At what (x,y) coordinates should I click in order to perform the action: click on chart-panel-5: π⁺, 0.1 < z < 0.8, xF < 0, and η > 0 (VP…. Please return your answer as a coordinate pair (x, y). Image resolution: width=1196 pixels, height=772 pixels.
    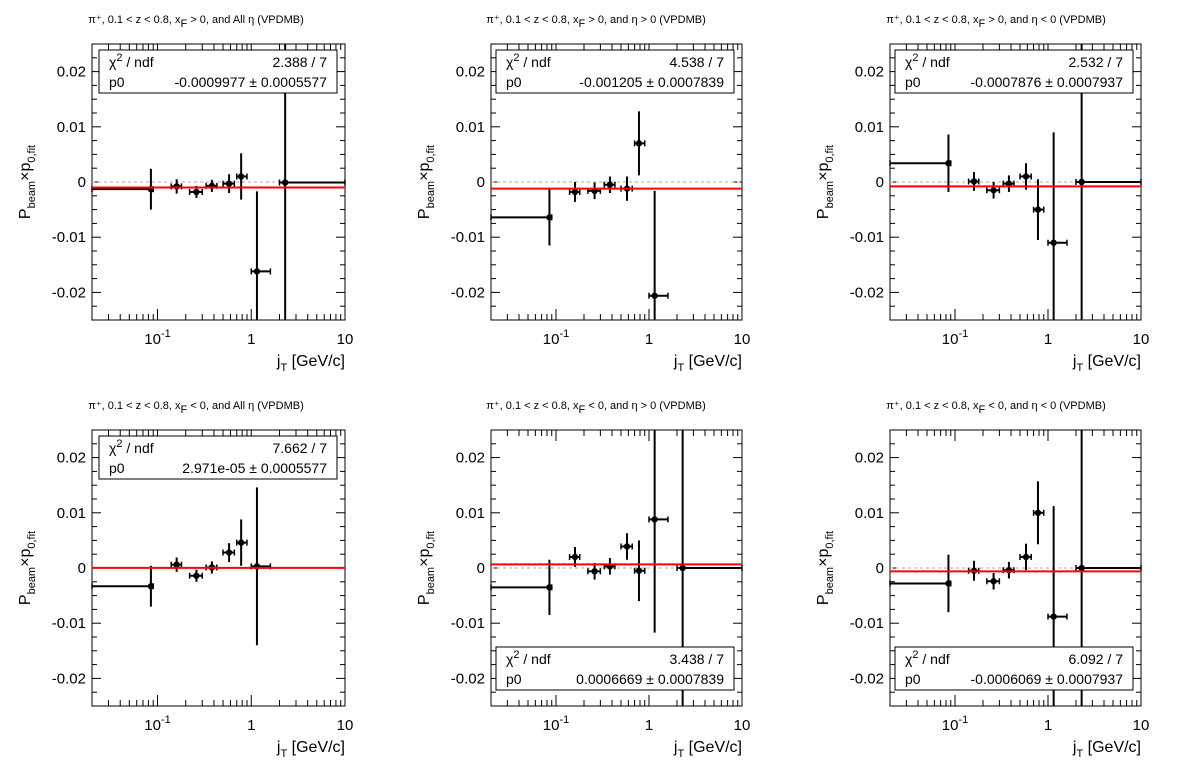
    Looking at the image, I should click on (583, 580).